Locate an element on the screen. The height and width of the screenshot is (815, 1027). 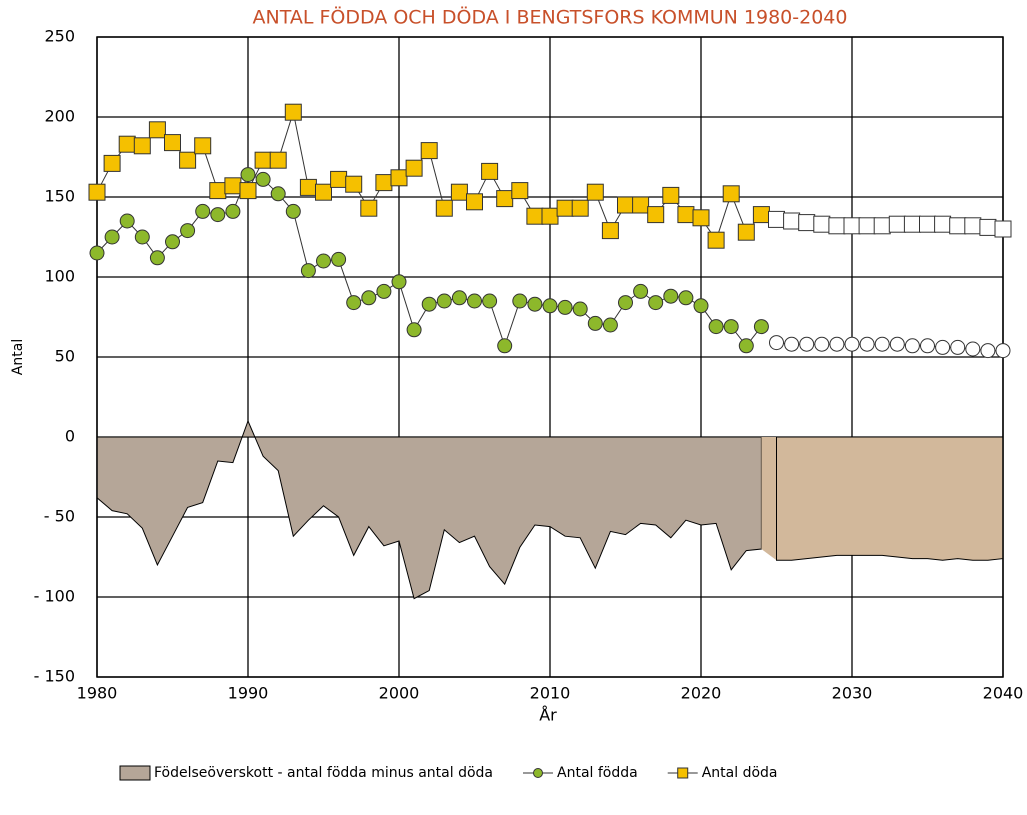
area-bridge is located at coordinates (769, 499).